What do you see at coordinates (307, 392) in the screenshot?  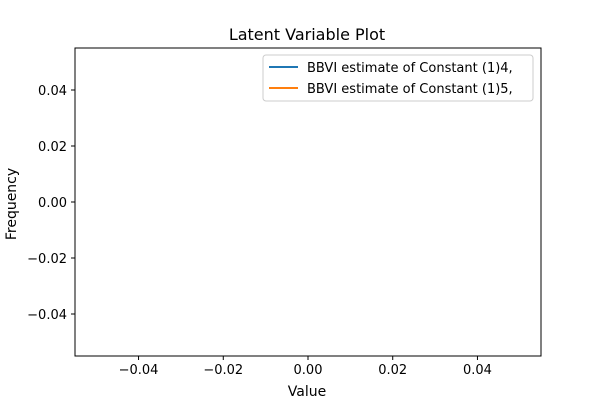 I see `x-axis-label: Value` at bounding box center [307, 392].